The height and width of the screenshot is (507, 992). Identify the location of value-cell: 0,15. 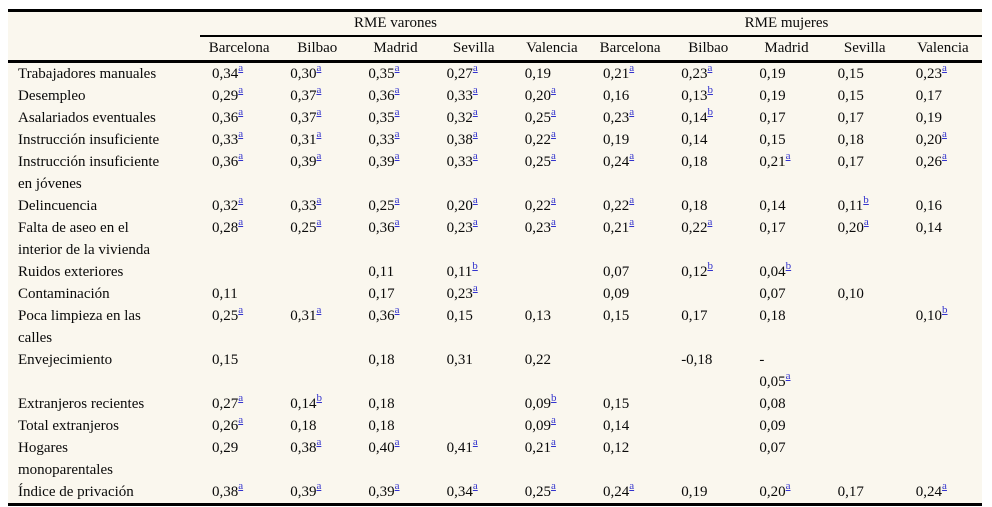
(225, 360).